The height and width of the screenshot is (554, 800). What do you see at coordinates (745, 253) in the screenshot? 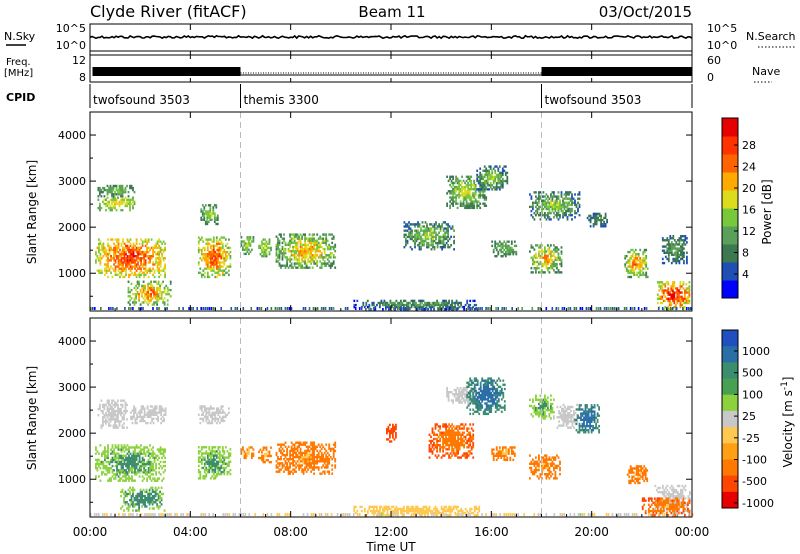
I see `power-colorbar-tick-label: 8` at bounding box center [745, 253].